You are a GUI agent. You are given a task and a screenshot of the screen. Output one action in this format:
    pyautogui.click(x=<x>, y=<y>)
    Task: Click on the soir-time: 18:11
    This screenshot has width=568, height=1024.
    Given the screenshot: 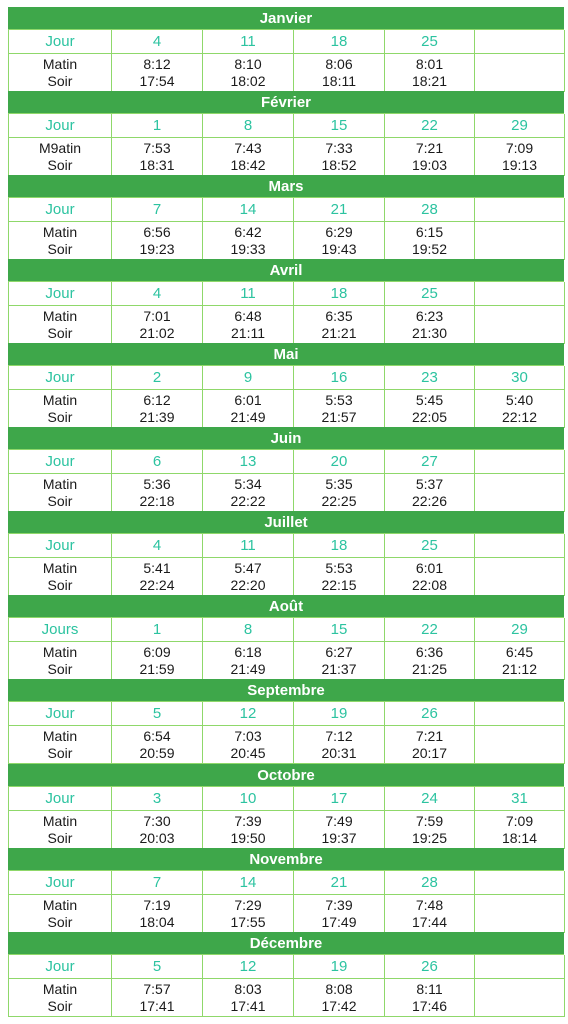 What is the action you would take?
    pyautogui.click(x=339, y=80)
    